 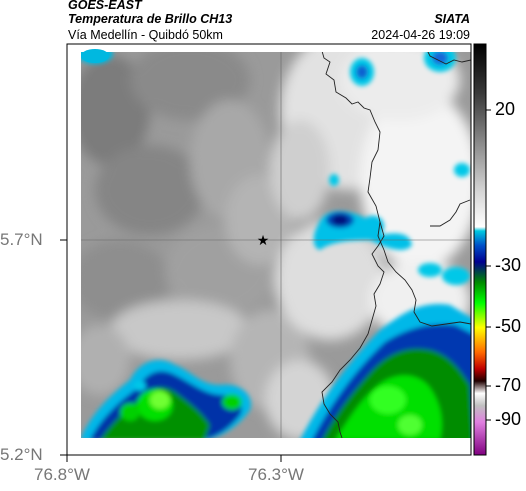 I want to click on product-title: Temperatura de Brillo CH13, so click(x=150, y=19).